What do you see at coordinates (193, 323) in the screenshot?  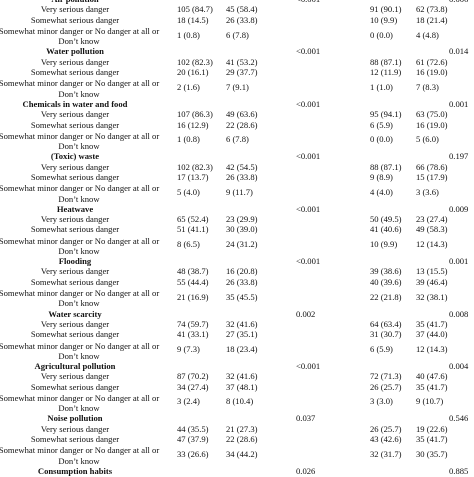 I see `cell-value: 74 (59.7)` at bounding box center [193, 323].